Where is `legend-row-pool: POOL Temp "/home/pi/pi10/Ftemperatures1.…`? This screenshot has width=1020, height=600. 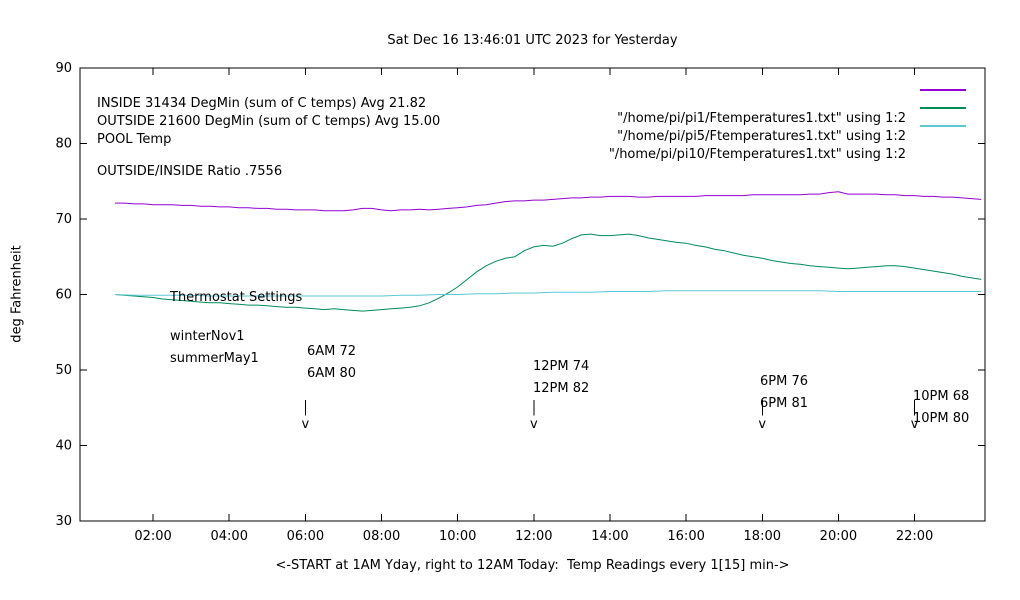 legend-row-pool: POOL Temp "/home/pi/pi10/Ftemperatures1.… is located at coordinates (510, 139).